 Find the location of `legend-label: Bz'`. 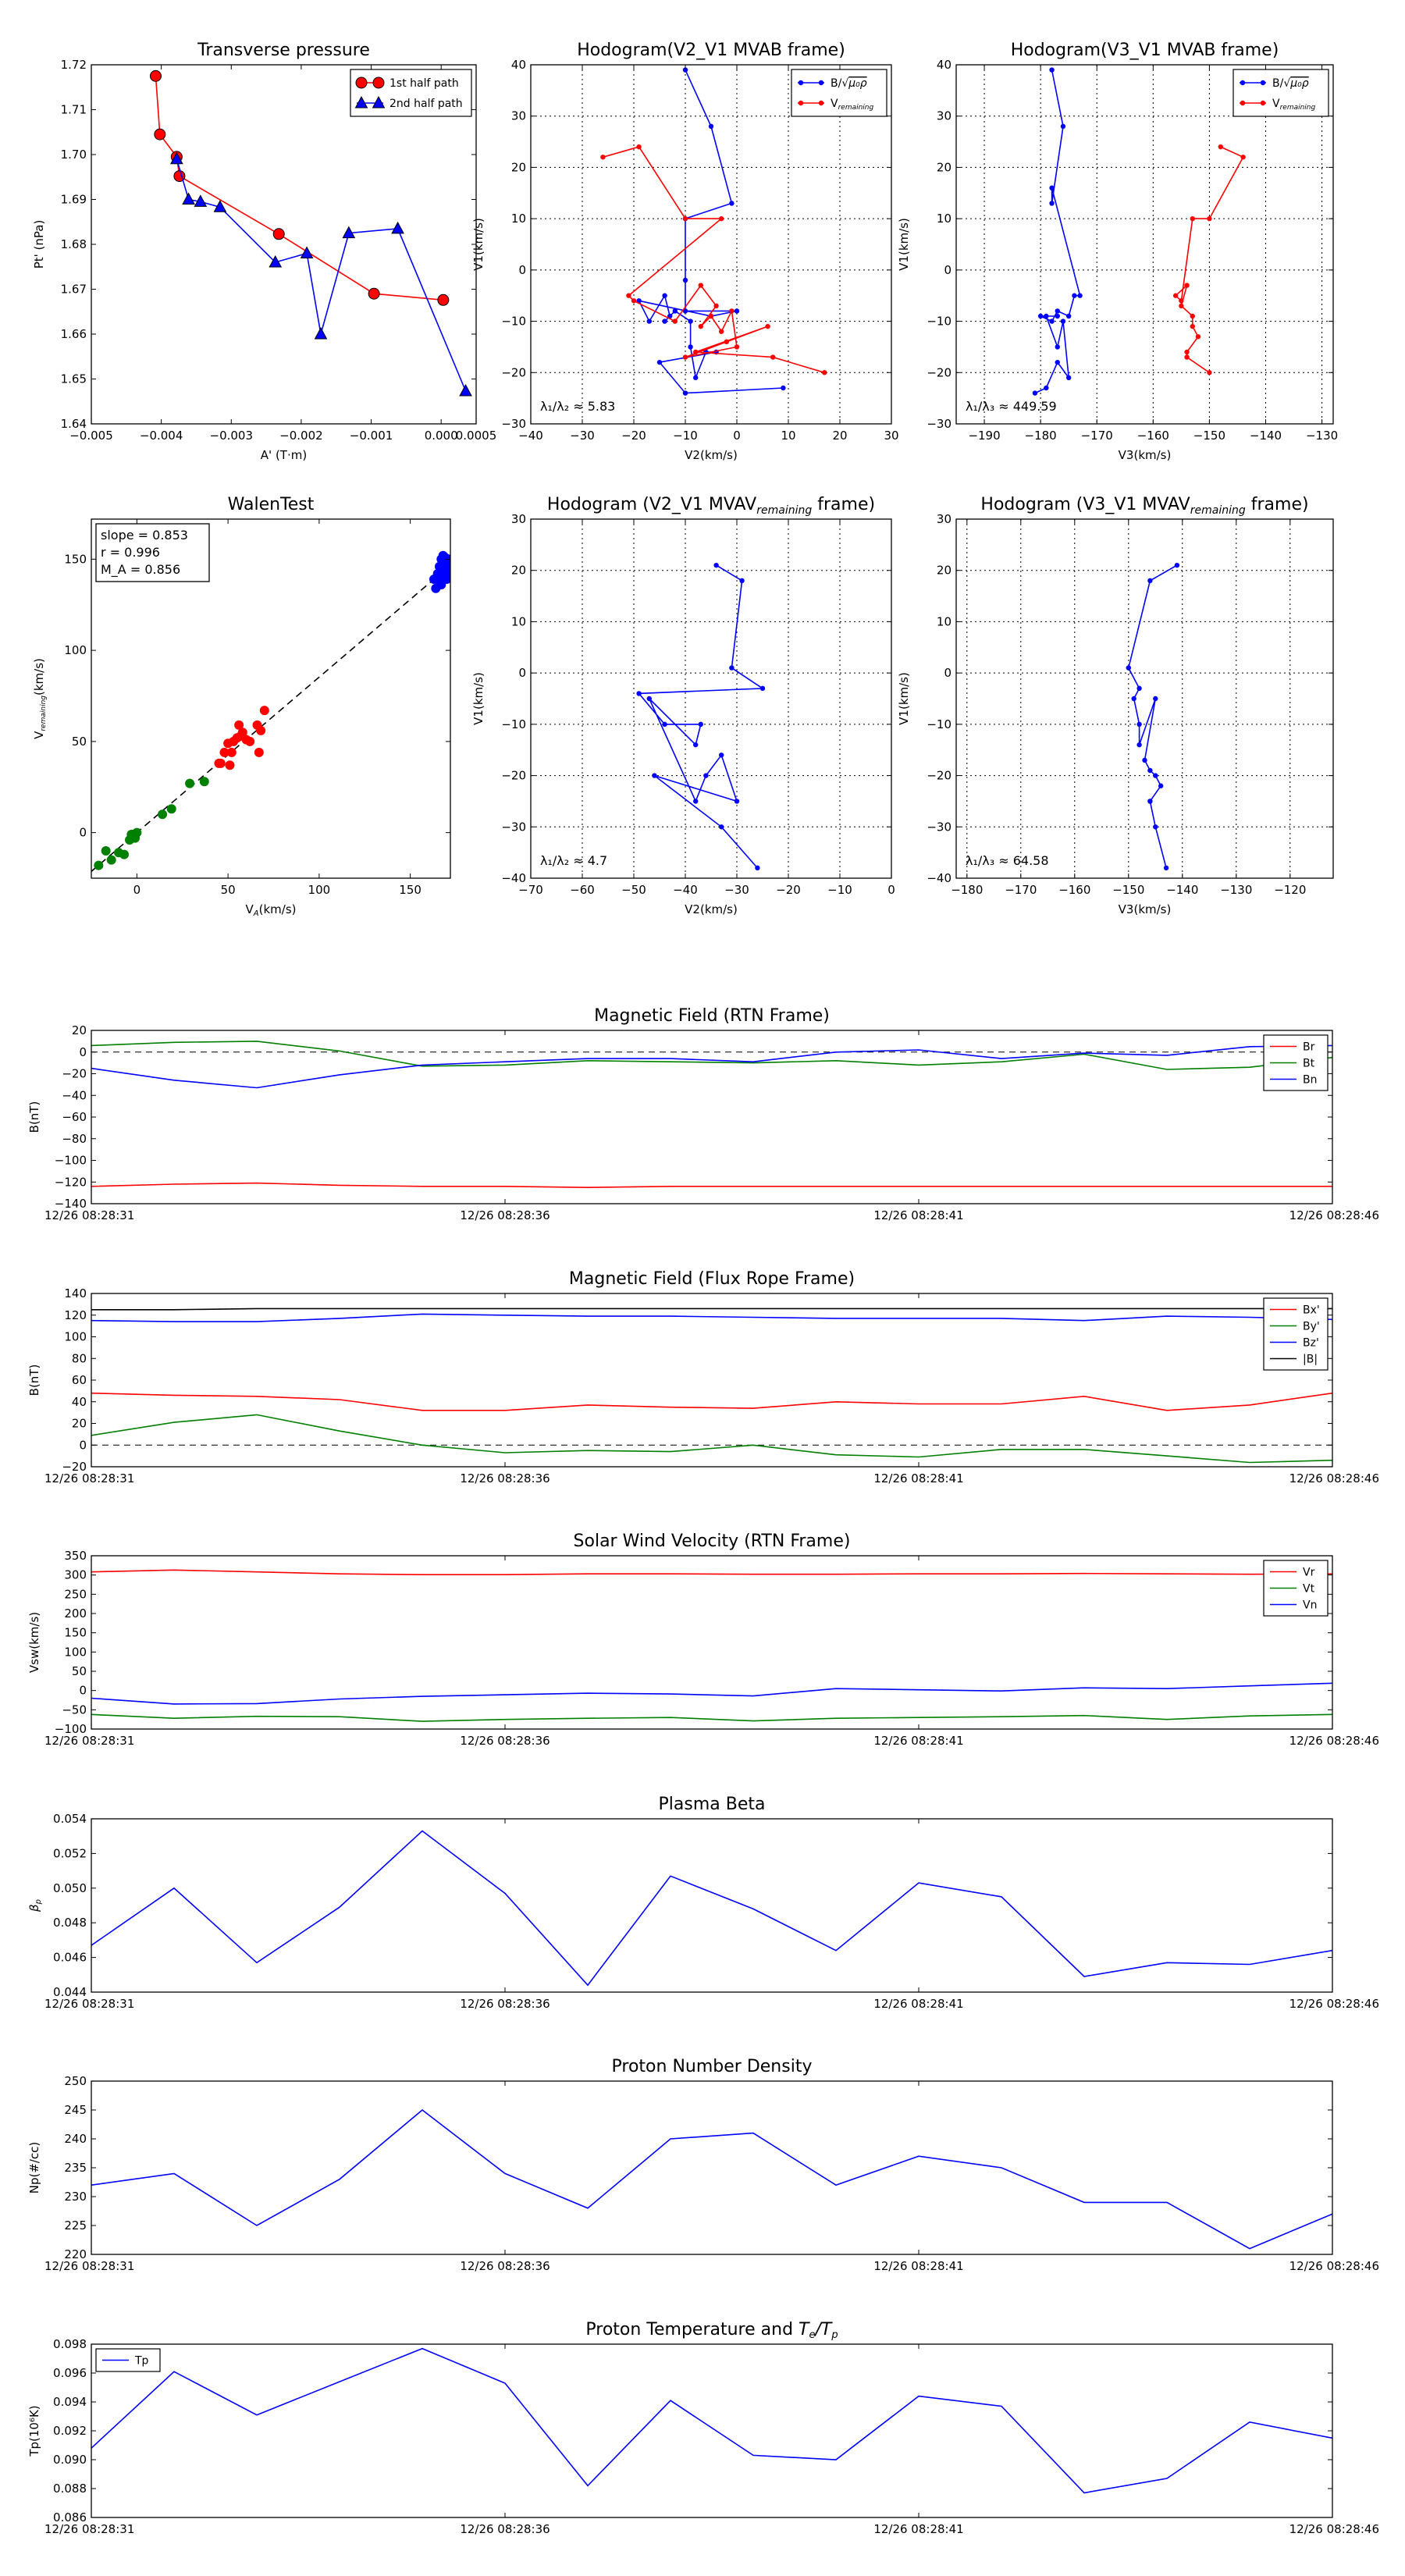

legend-label: Bz' is located at coordinates (1311, 1343).